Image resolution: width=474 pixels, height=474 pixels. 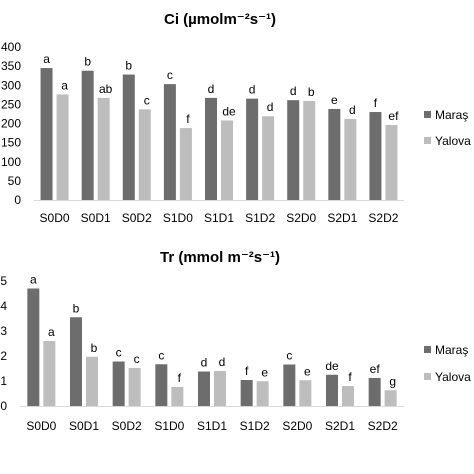 What do you see at coordinates (15, 181) in the screenshot?
I see `ci-y-tick-label: 50` at bounding box center [15, 181].